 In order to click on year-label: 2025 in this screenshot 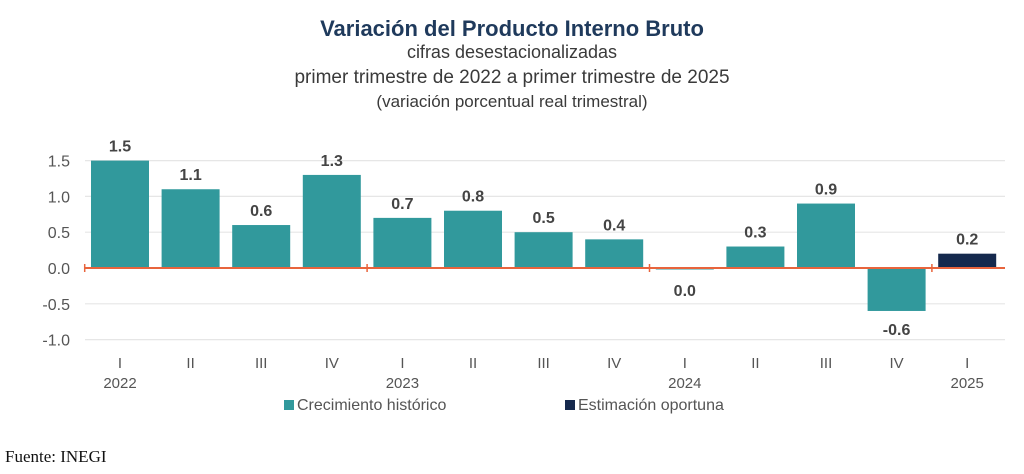, I will do `click(967, 383)`.